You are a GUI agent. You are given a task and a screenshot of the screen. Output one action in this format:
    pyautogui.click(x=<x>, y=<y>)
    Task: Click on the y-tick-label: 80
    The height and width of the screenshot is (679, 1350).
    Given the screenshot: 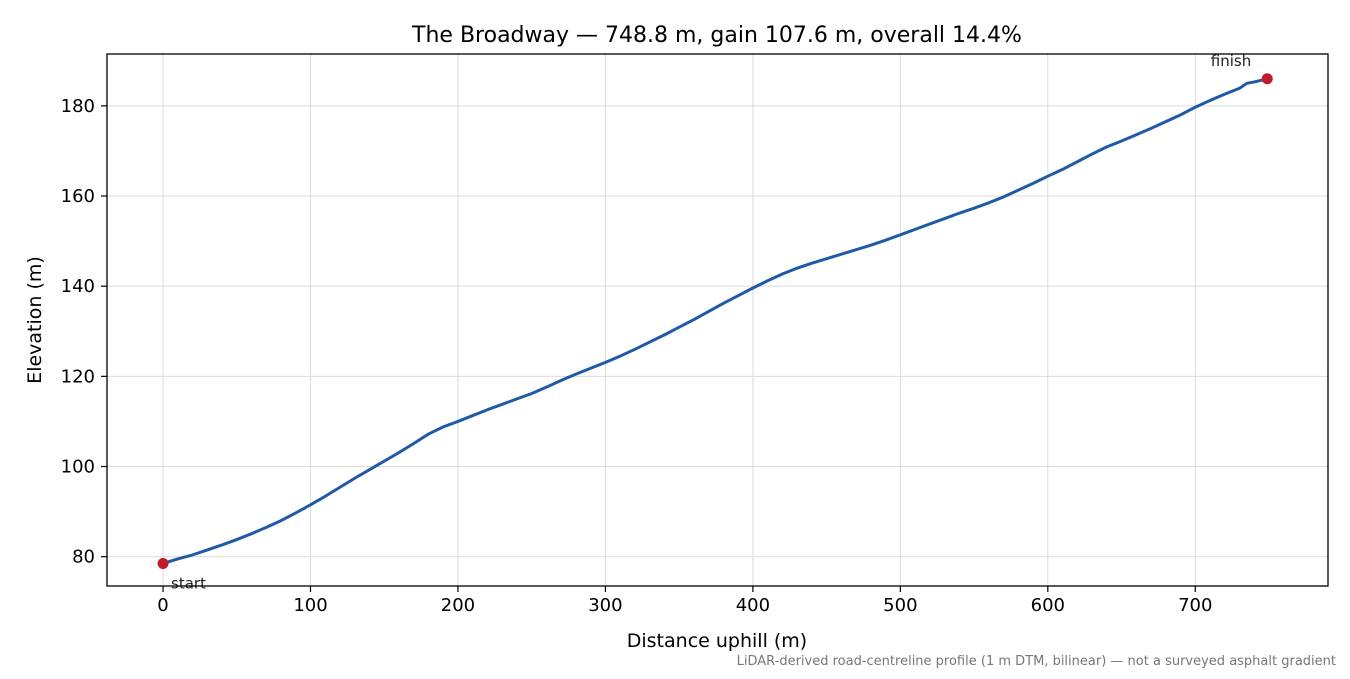 What is the action you would take?
    pyautogui.click(x=83, y=557)
    